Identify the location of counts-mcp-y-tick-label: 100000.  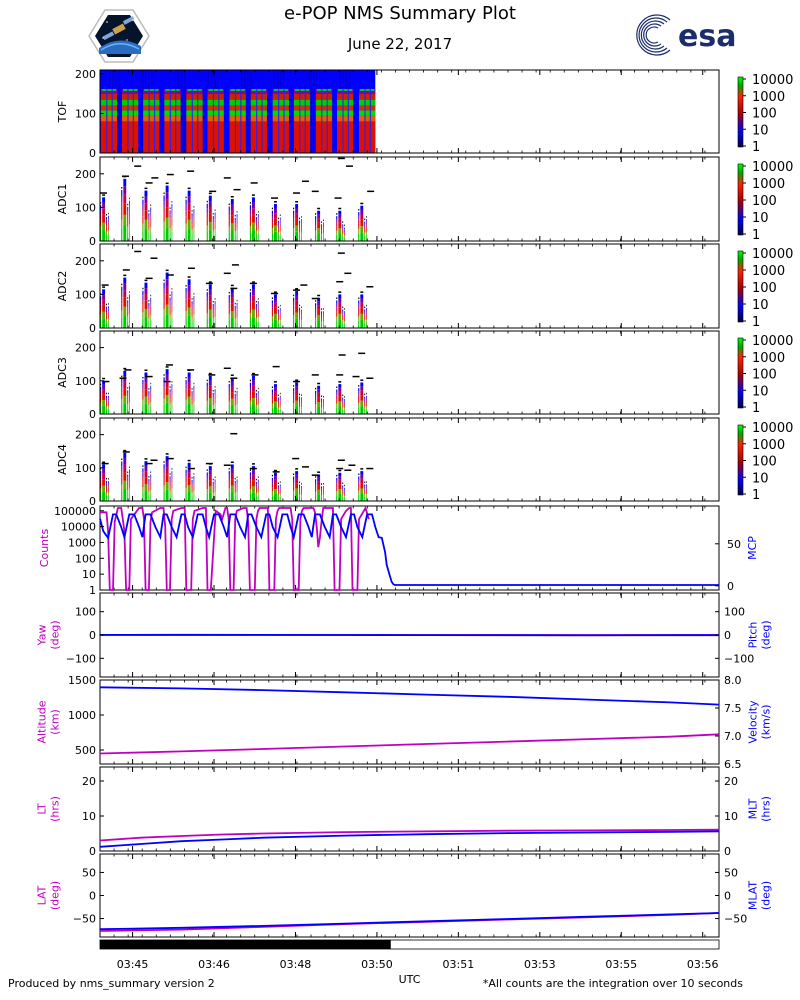
(75, 511).